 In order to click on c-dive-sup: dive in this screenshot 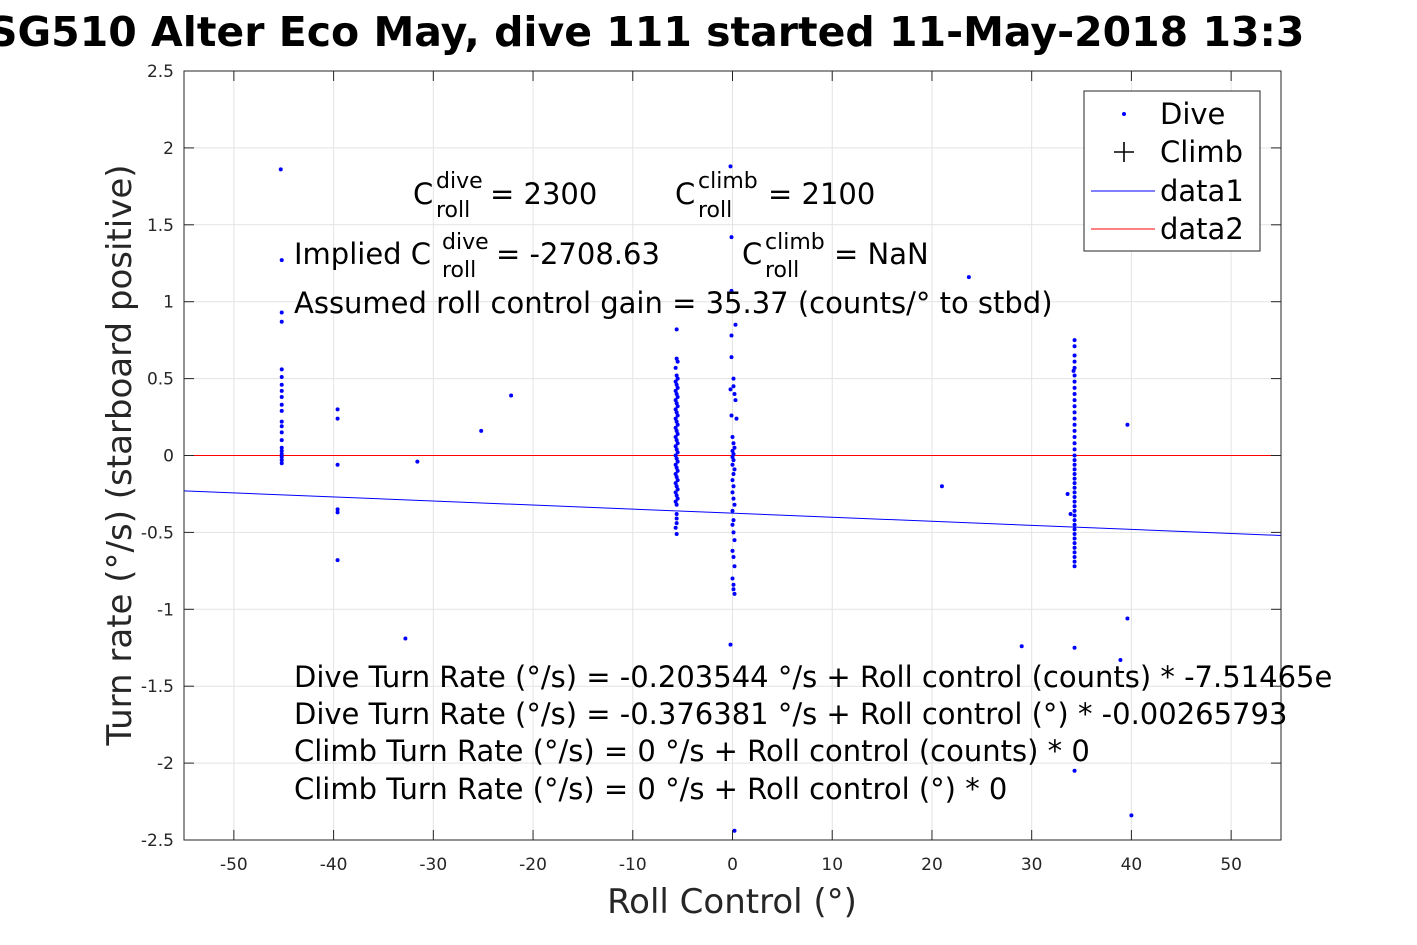, I will do `click(459, 181)`.